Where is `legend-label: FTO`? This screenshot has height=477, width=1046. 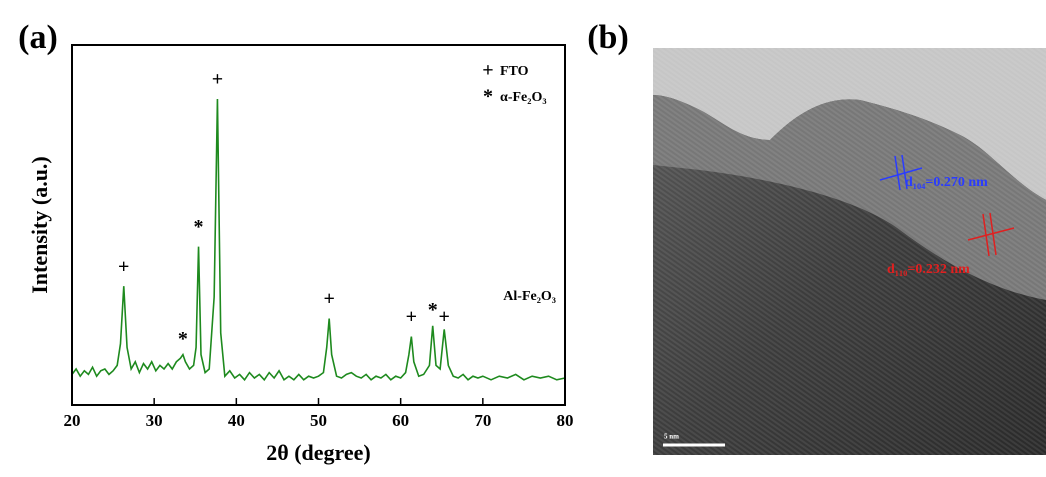
legend-label: FTO is located at coordinates (514, 71).